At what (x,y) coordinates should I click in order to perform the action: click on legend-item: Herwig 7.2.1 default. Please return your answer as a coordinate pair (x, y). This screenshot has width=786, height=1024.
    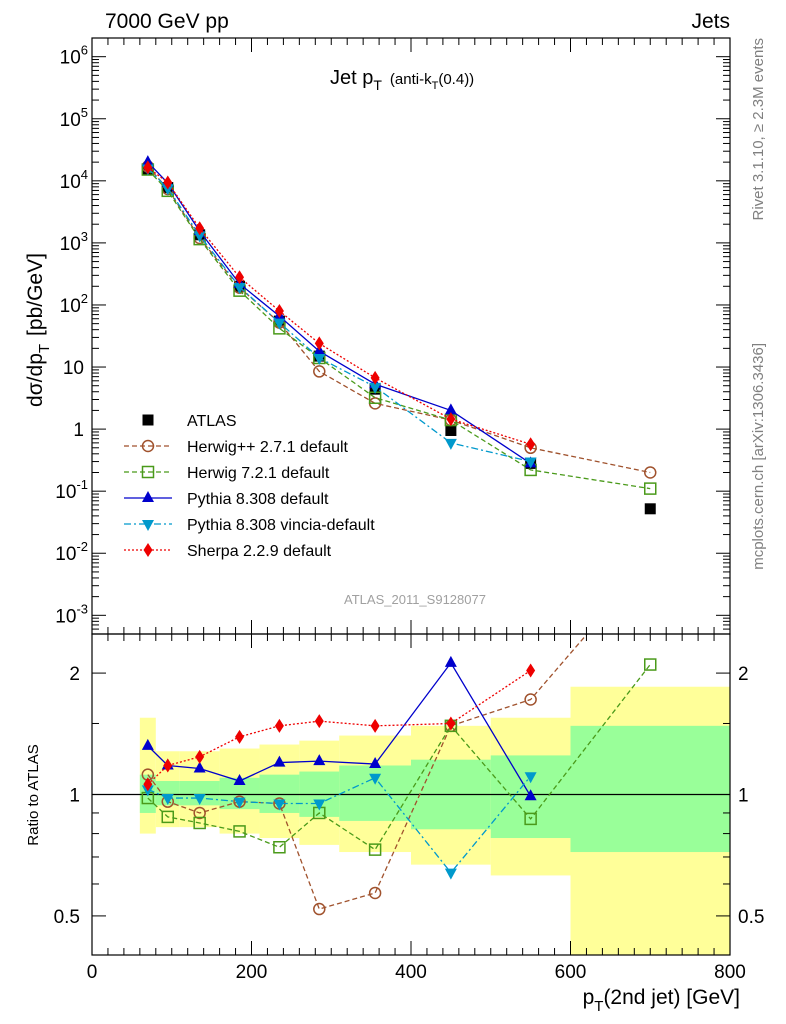
    Looking at the image, I should click on (227, 473).